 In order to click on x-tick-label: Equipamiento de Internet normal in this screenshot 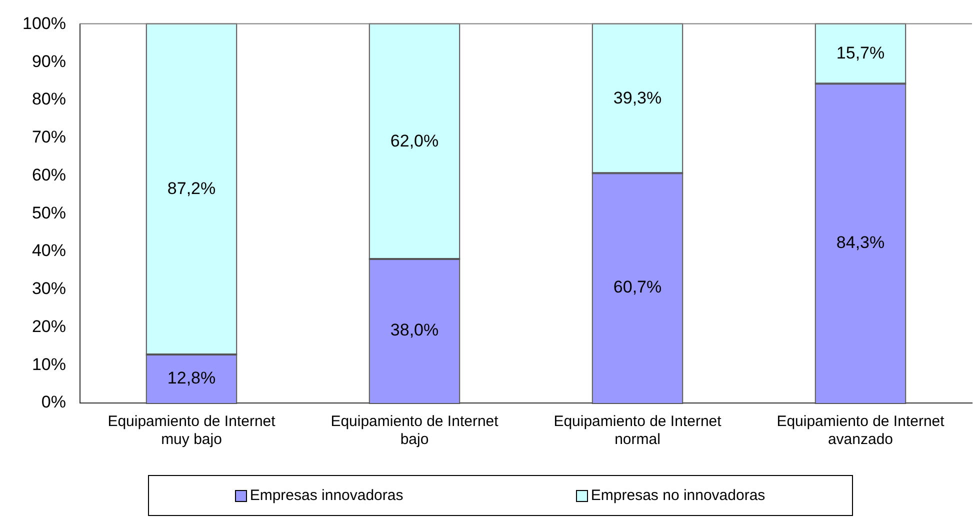, I will do `click(638, 430)`.